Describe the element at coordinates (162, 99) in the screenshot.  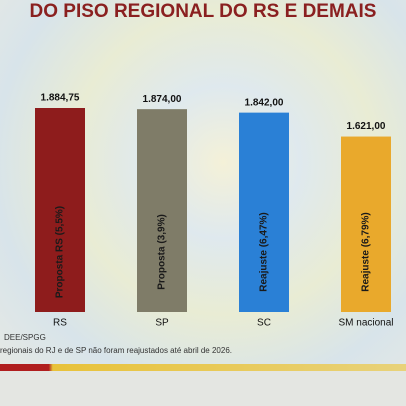
I see `value-label: 1.874,00` at that location.